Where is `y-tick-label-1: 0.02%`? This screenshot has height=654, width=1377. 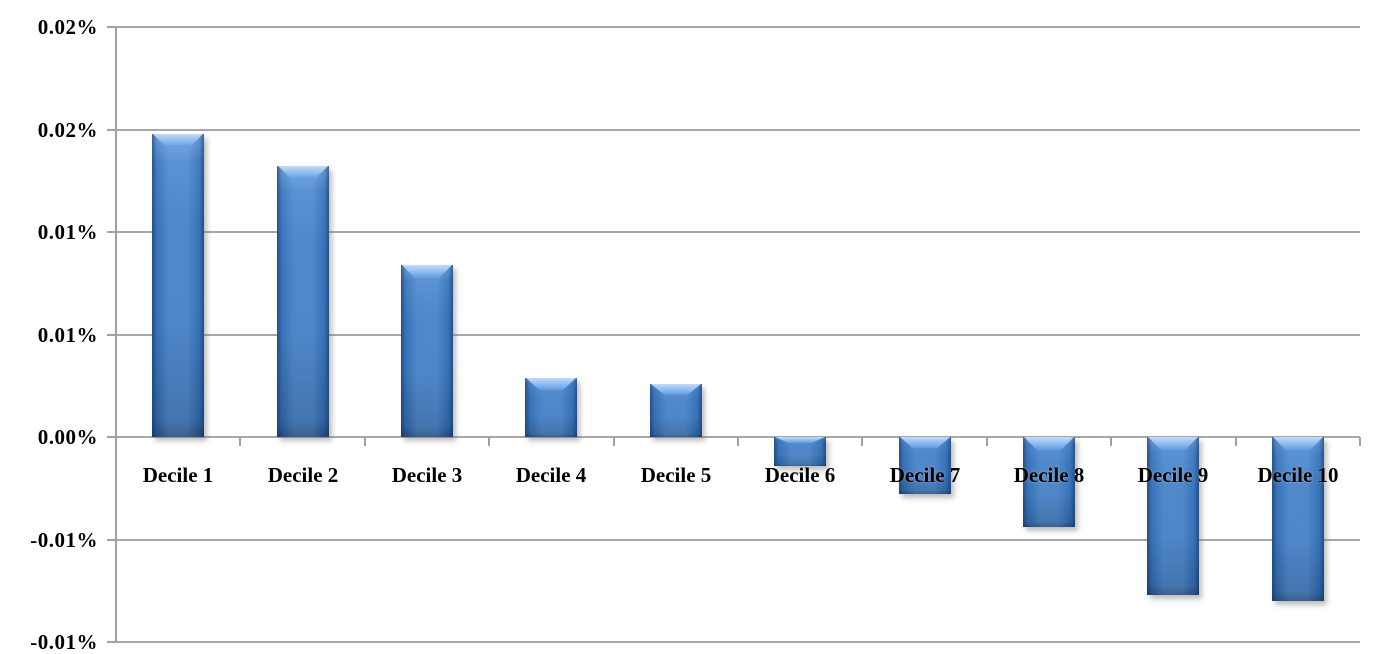
y-tick-label-1: 0.02% is located at coordinates (67, 130).